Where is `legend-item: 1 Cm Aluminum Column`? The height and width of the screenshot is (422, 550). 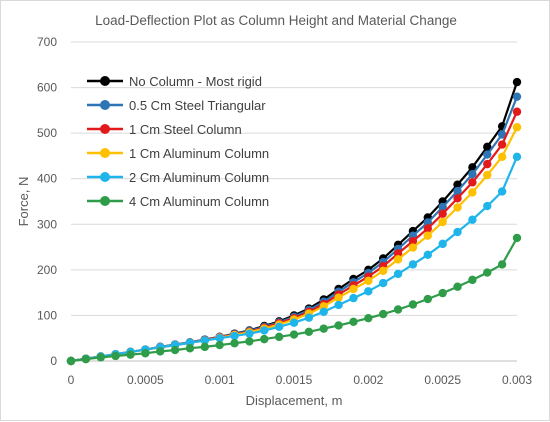
legend-item: 1 Cm Aluminum Column is located at coordinates (178, 153).